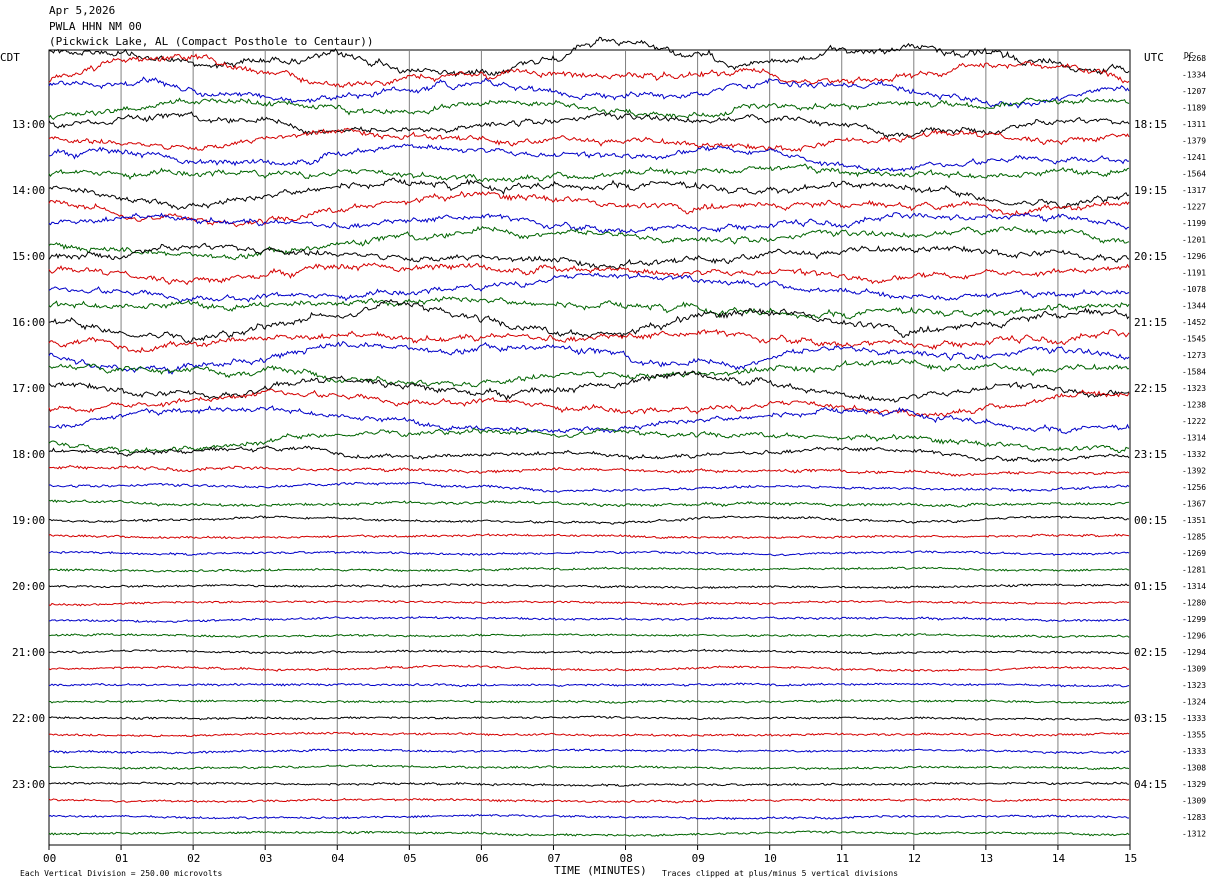 This screenshot has width=1210, height=886. What do you see at coordinates (481, 858) in the screenshot?
I see `x-tick-label: 06` at bounding box center [481, 858].